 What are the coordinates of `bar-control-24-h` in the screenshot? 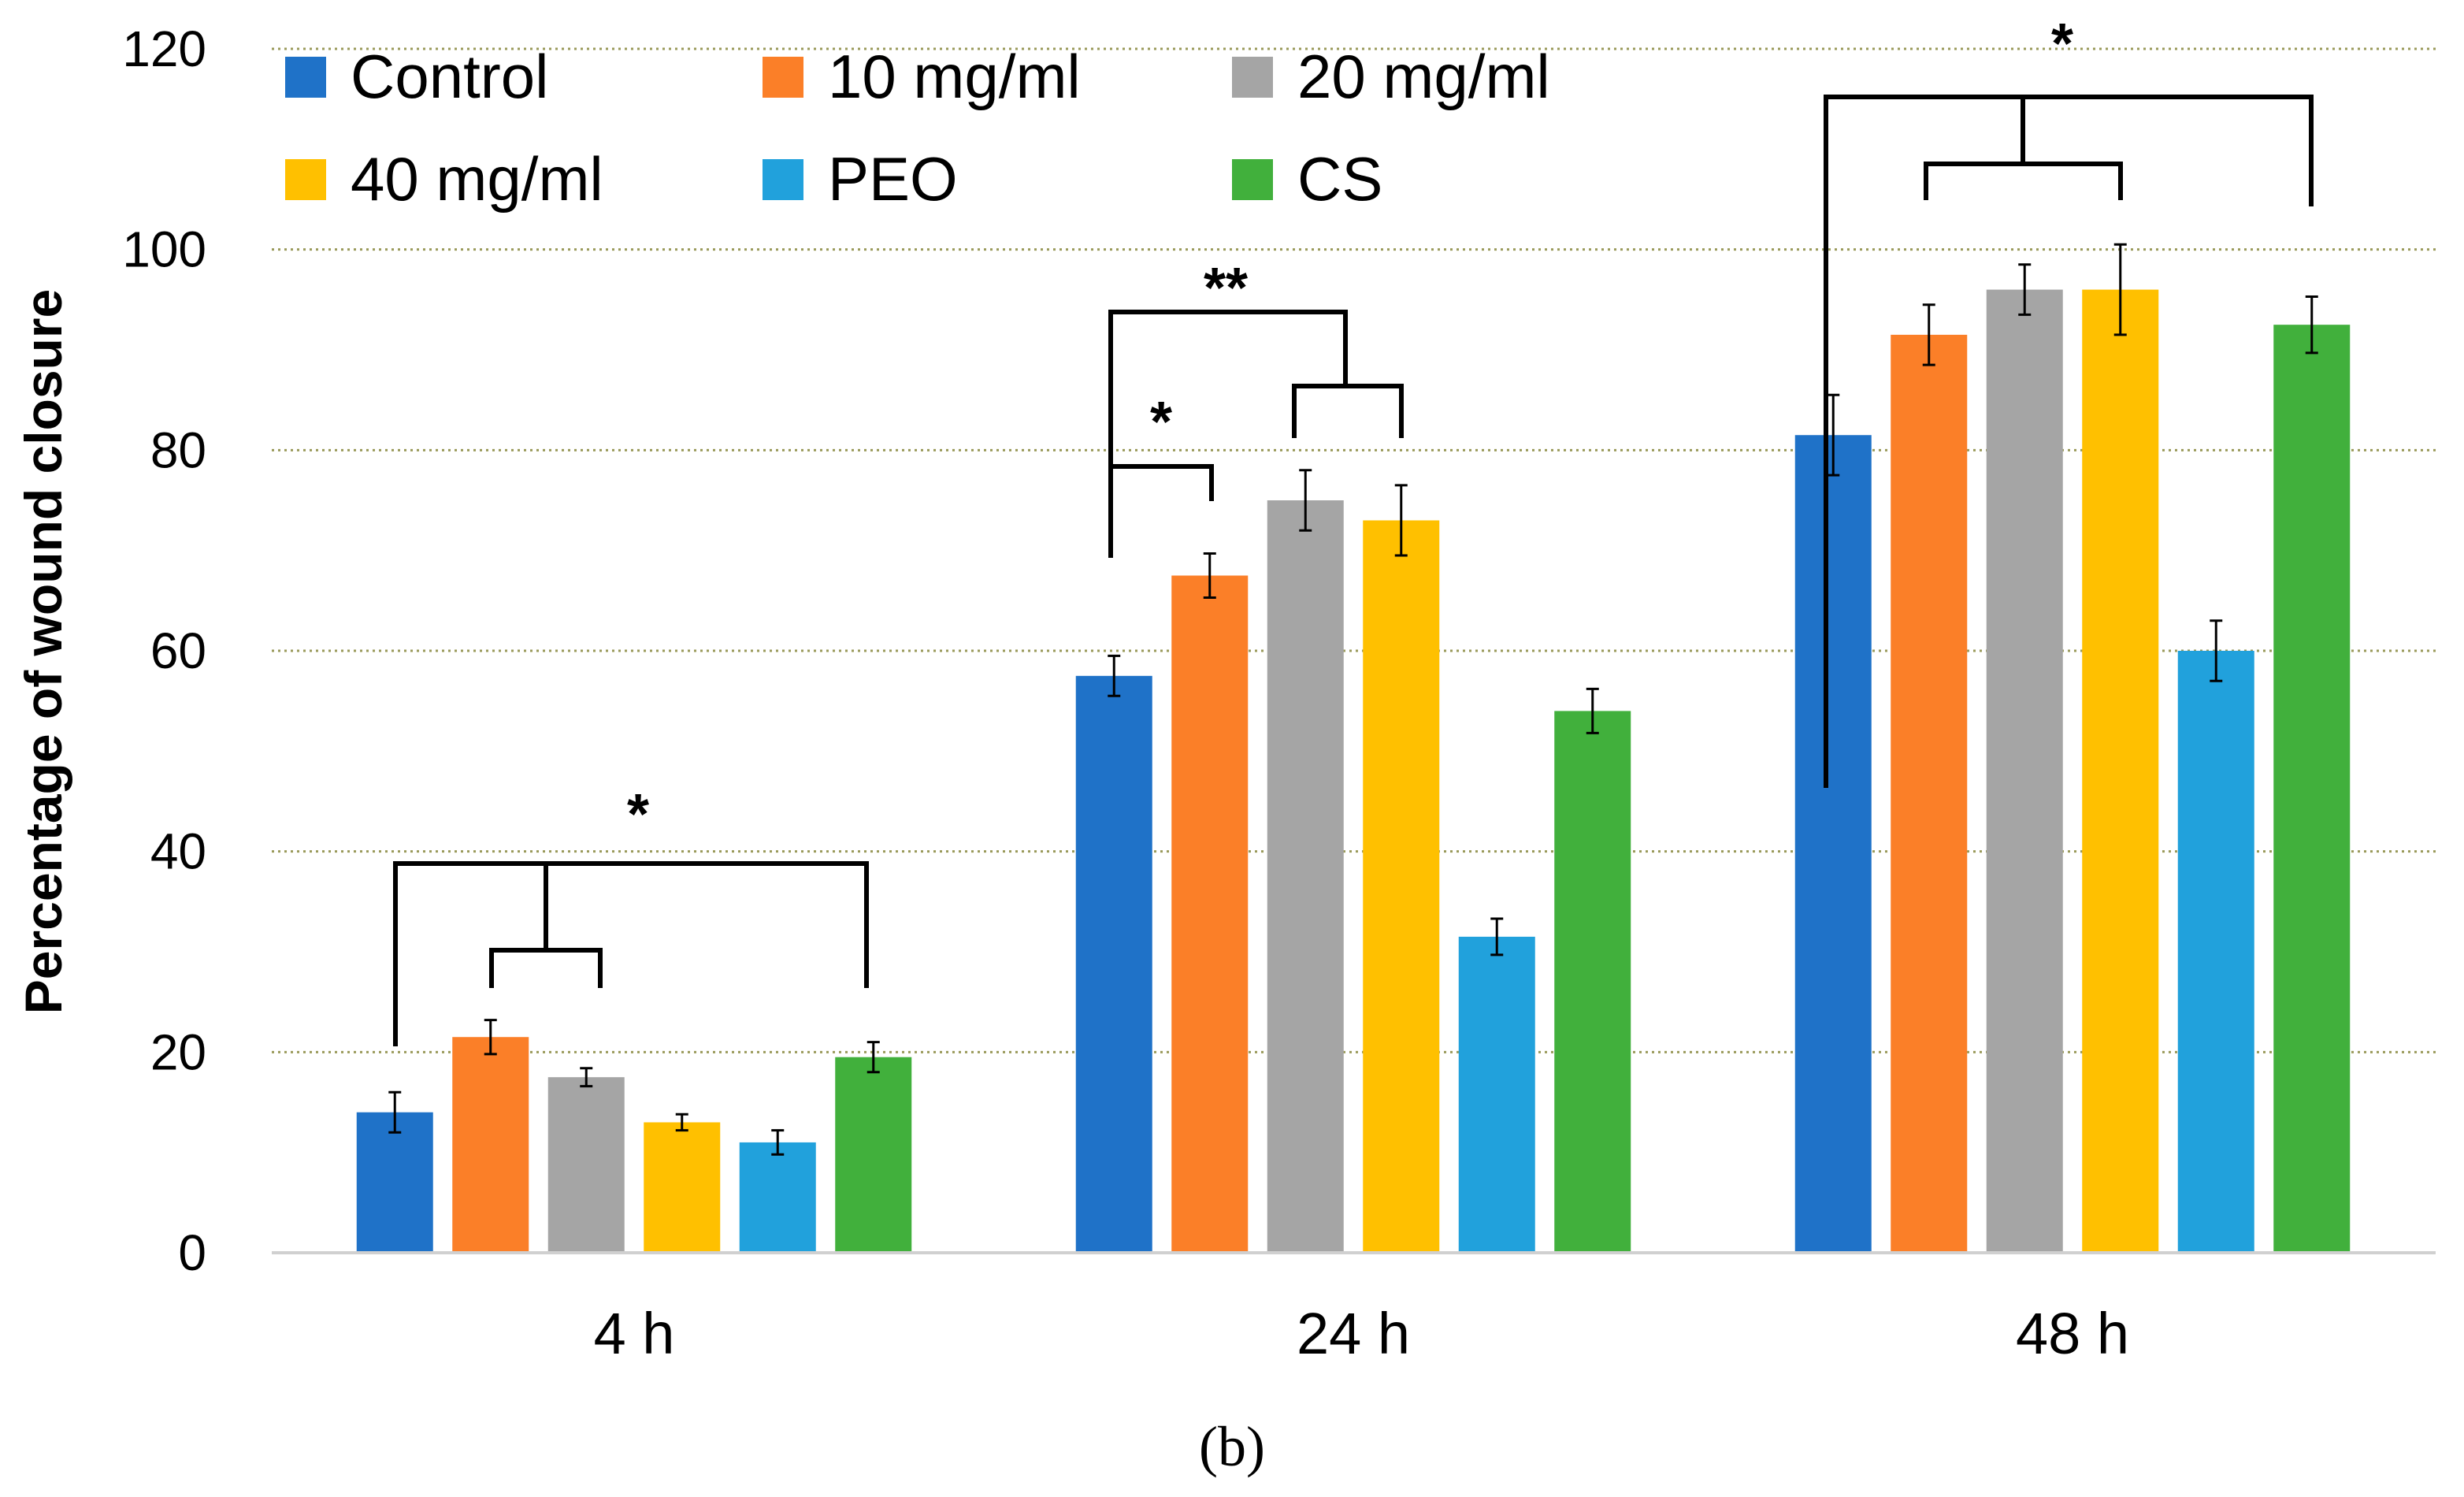 It's located at (1113, 964).